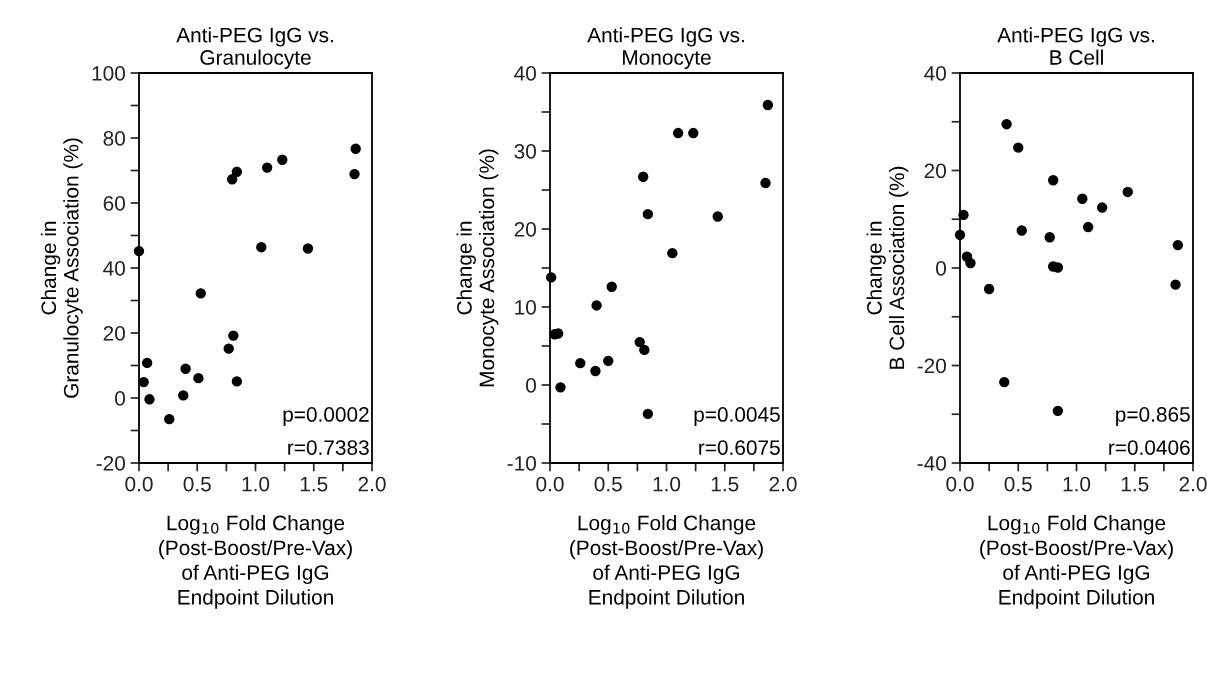 Image resolution: width=1207 pixels, height=698 pixels. Describe the element at coordinates (887, 267) in the screenshot. I see `y-axis-title: Change in B Cell Association (%)` at that location.